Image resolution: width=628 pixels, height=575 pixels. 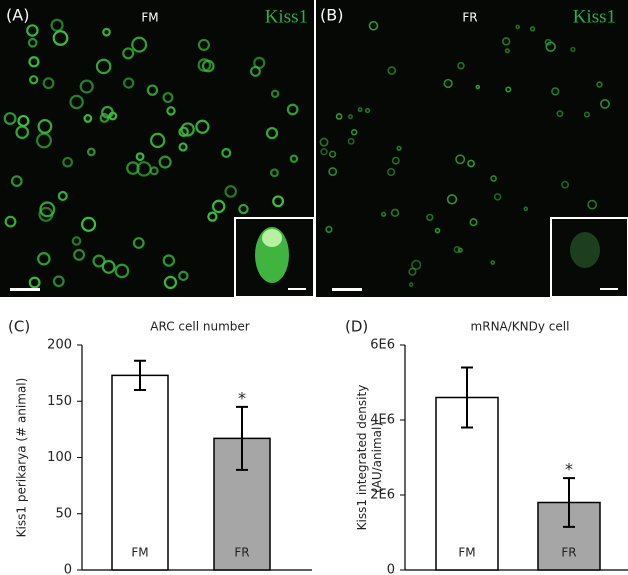 What do you see at coordinates (59, 457) in the screenshot?
I see `y-tick-label: 100` at bounding box center [59, 457].